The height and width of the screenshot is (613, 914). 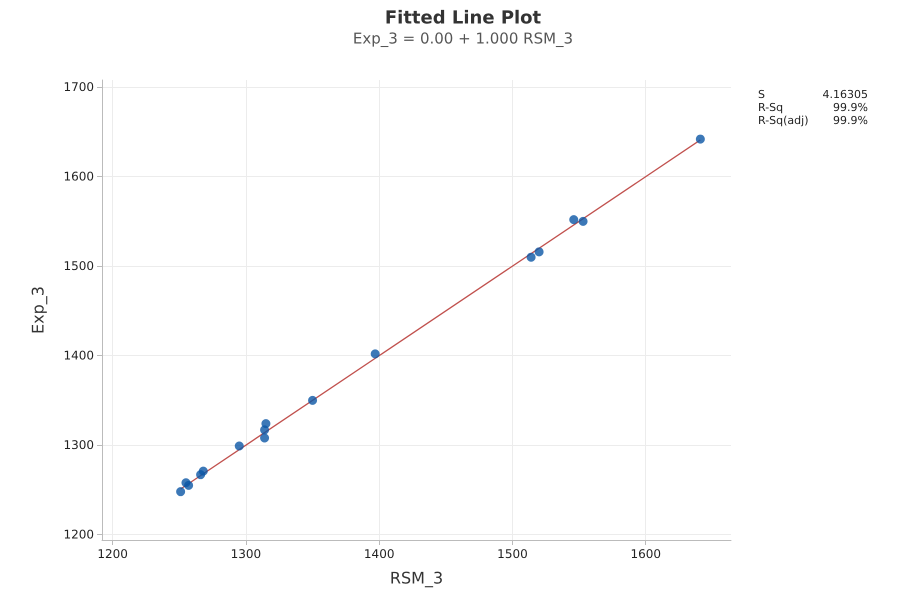 What do you see at coordinates (78, 266) in the screenshot?
I see `y-tick-label: 1500` at bounding box center [78, 266].